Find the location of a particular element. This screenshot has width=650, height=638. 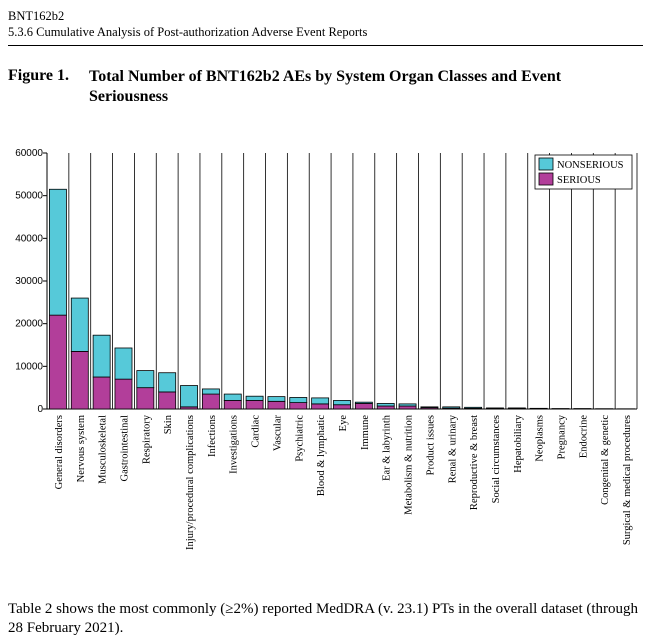

x-tick-label: Surgical & medical procedures is located at coordinates (627, 480).